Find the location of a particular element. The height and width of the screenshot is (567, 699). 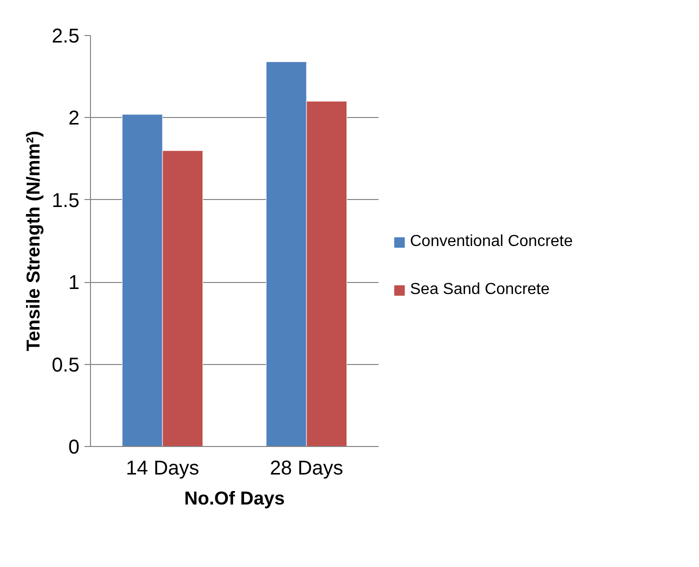

legend-label: Conventional Concrete is located at coordinates (491, 241).